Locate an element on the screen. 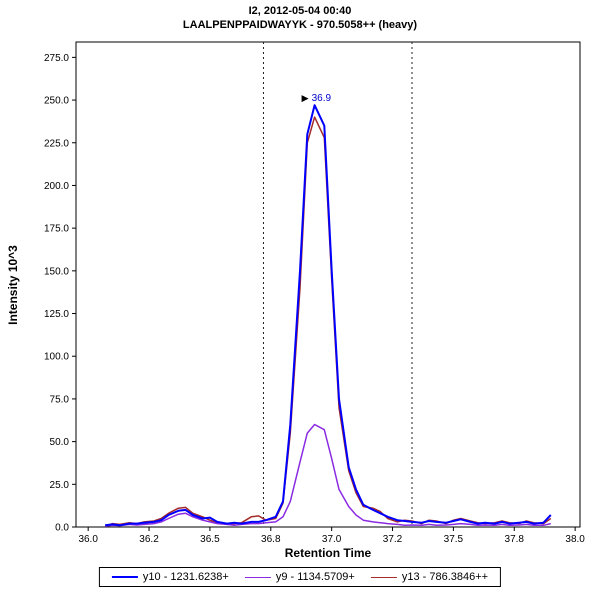 The width and height of the screenshot is (600, 600). peak-time-label: 36.9 is located at coordinates (322, 98).